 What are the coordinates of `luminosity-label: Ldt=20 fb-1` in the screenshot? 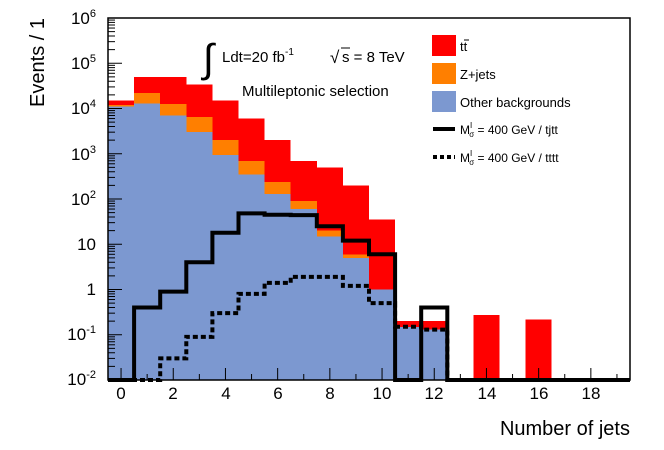 It's located at (258, 56).